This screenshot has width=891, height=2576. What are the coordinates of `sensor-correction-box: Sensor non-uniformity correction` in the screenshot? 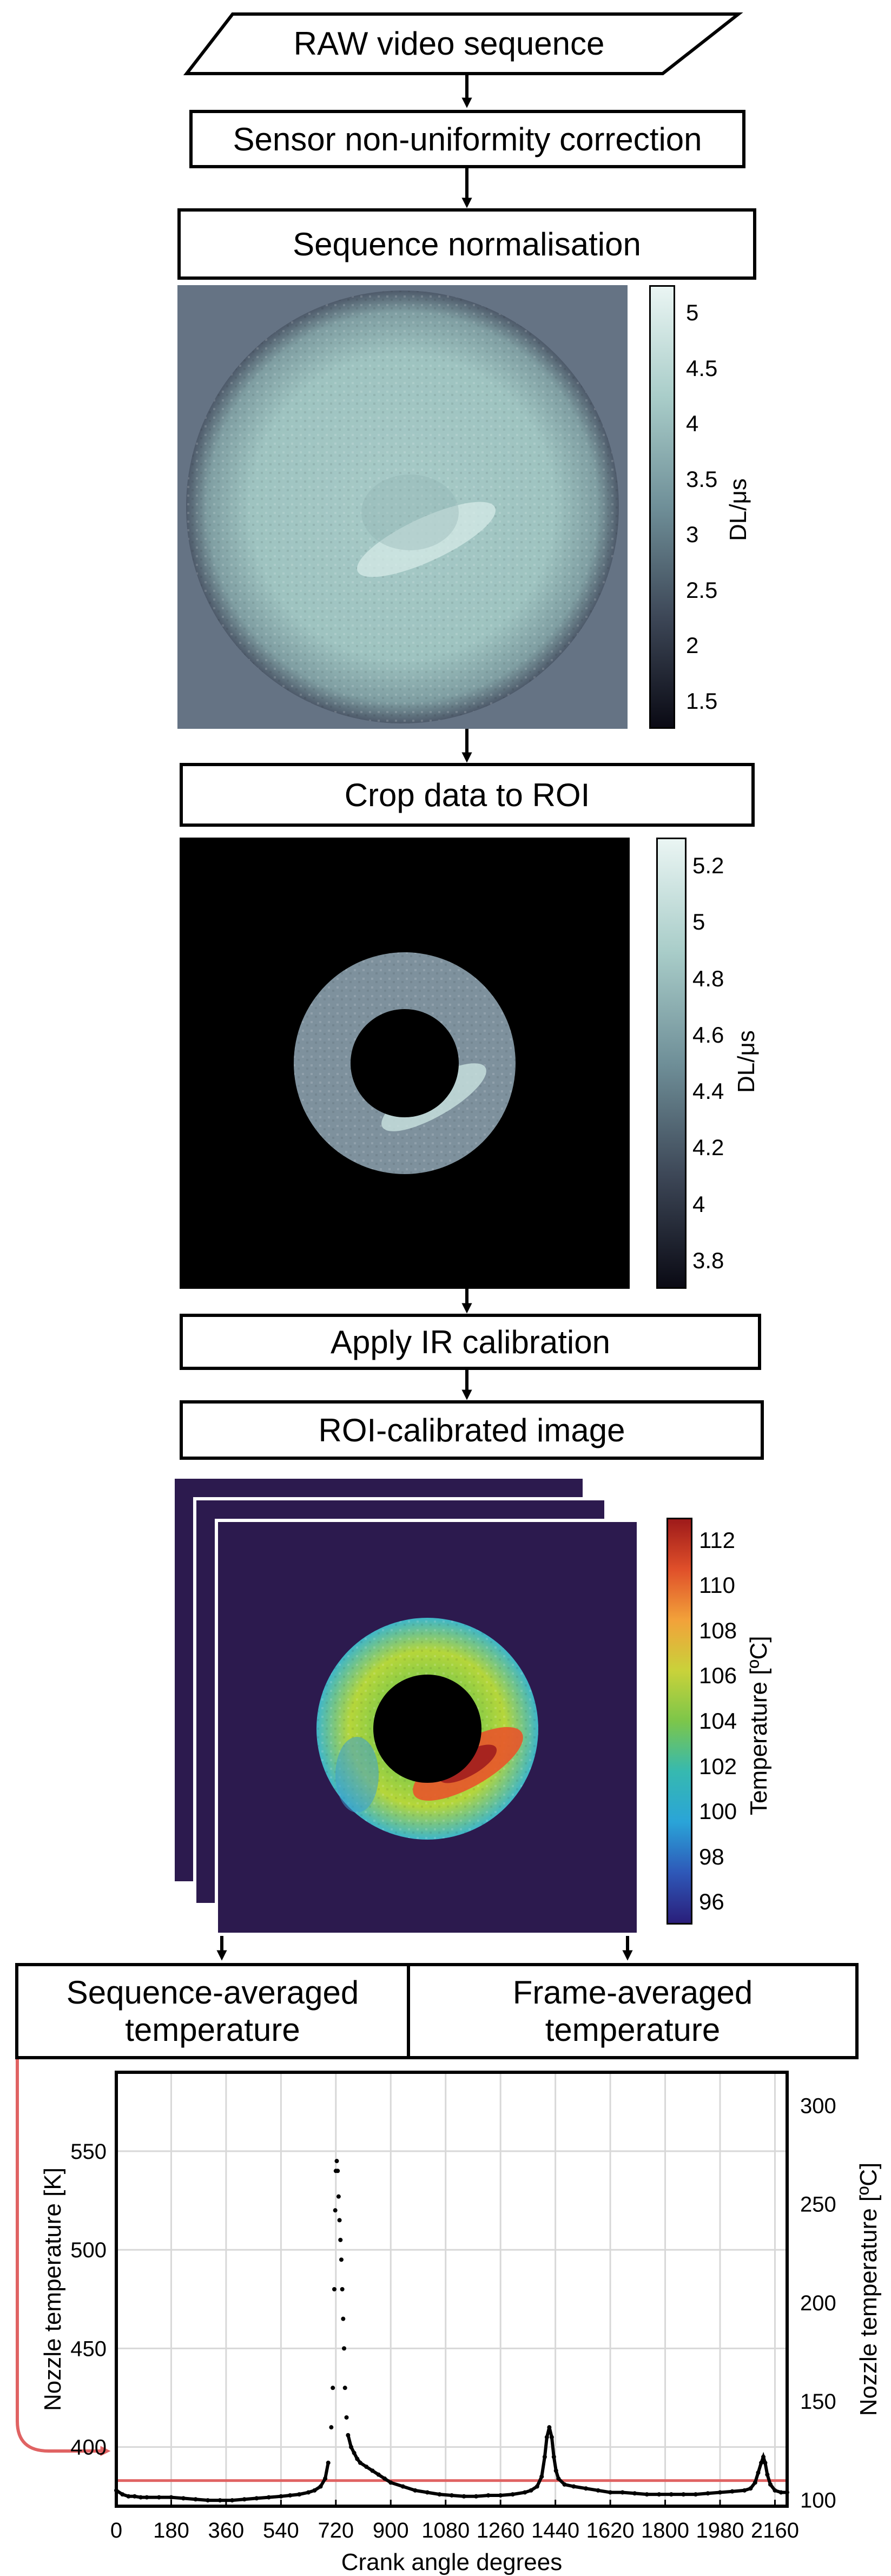 It's located at (467, 139).